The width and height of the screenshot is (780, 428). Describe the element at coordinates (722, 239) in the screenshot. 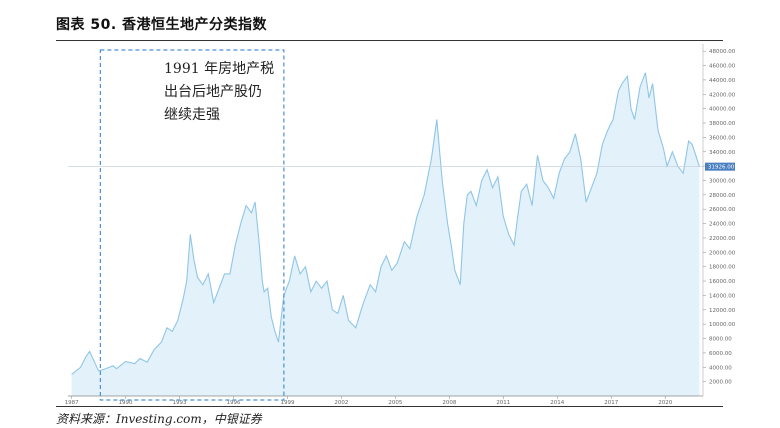

I see `y-tick-label: 22000.00` at that location.